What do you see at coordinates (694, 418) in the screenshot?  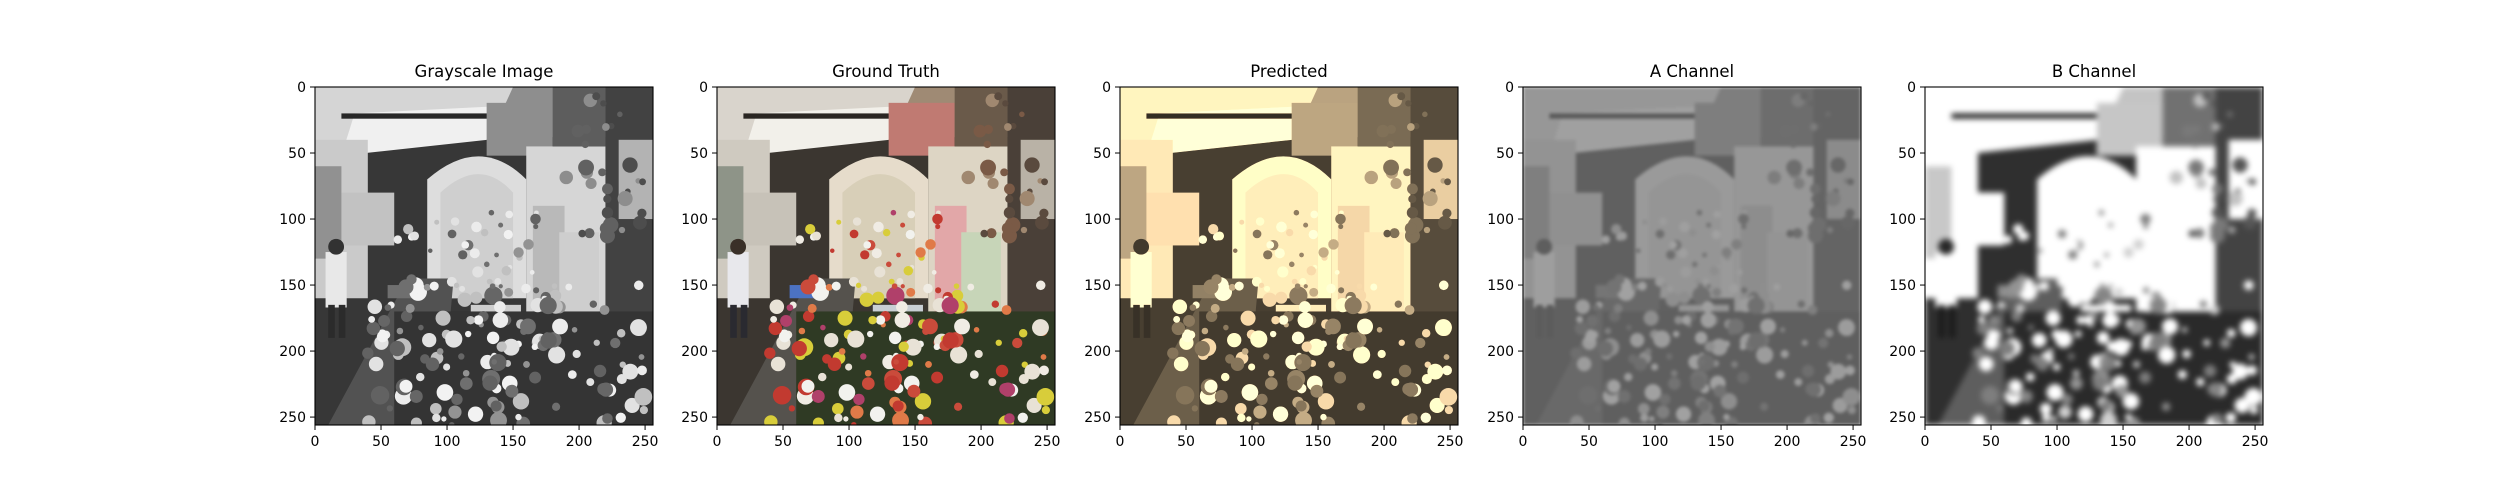 I see `y-tick-label: 250` at bounding box center [694, 418].